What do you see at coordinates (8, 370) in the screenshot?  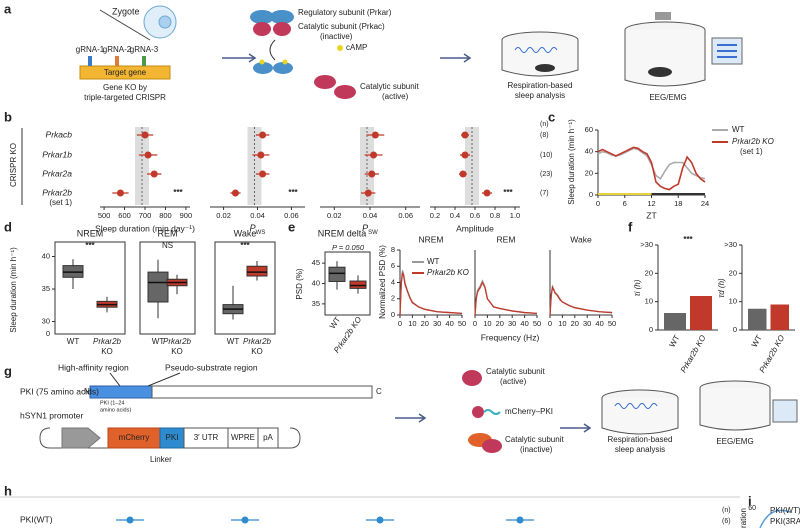 I see `label: g` at bounding box center [8, 370].